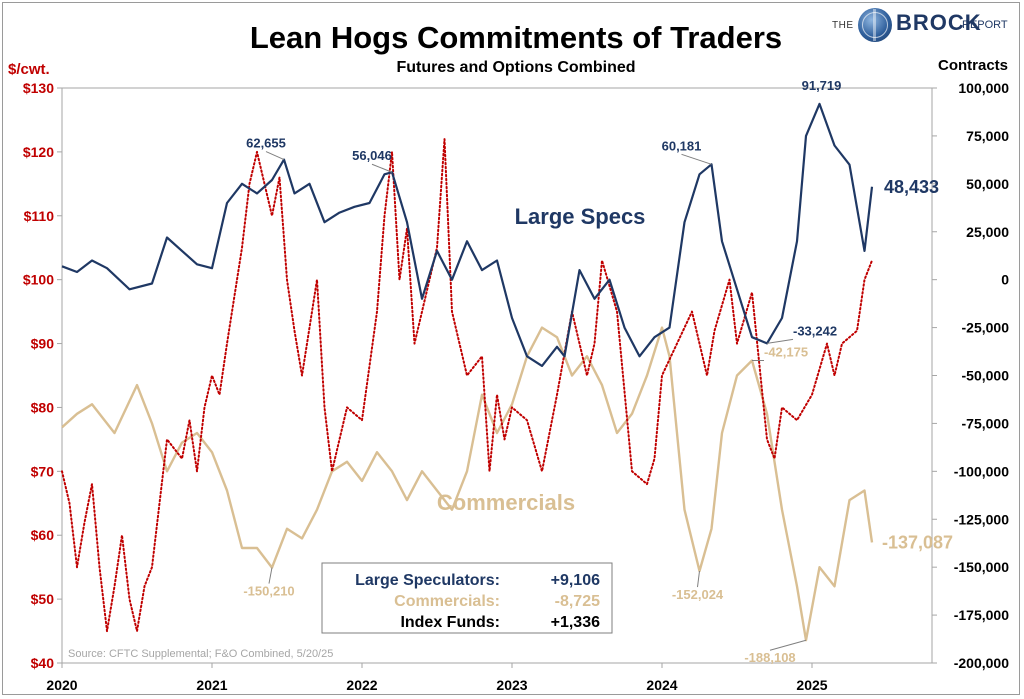  I want to click on right-tick-label: -100,000, so click(981, 471).